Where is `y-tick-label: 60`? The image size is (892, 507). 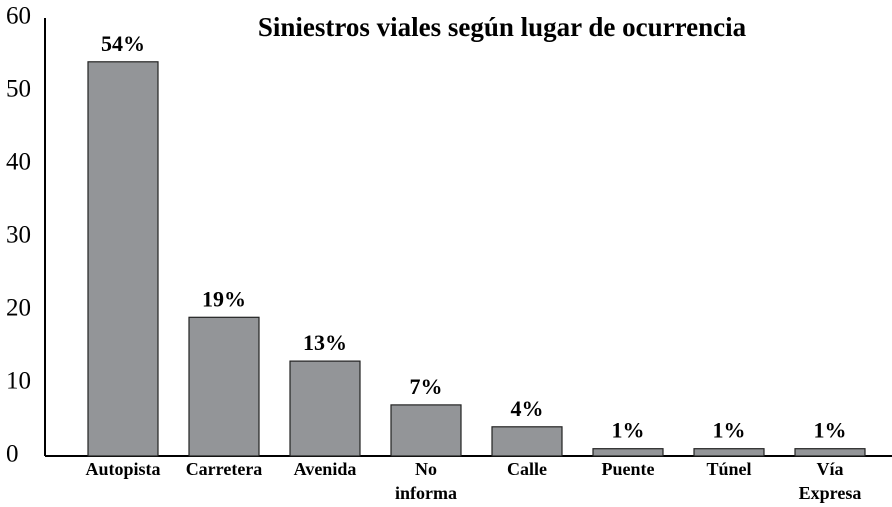 y-tick-label: 60 is located at coordinates (18, 16).